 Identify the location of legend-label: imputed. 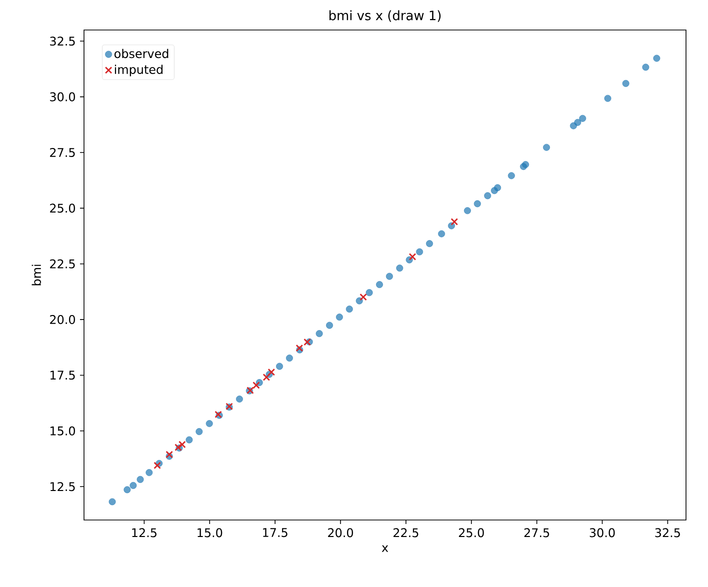
(138, 70).